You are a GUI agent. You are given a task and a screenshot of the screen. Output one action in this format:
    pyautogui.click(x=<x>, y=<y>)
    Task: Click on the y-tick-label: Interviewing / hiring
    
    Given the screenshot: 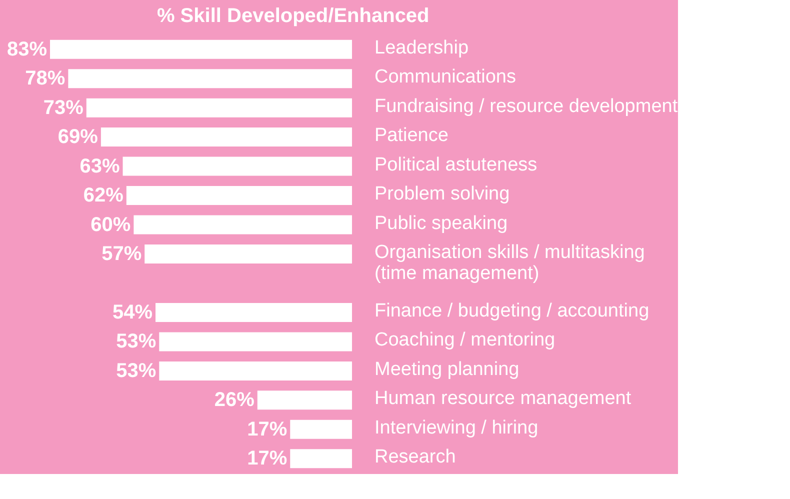 What is the action you would take?
    pyautogui.click(x=456, y=427)
    